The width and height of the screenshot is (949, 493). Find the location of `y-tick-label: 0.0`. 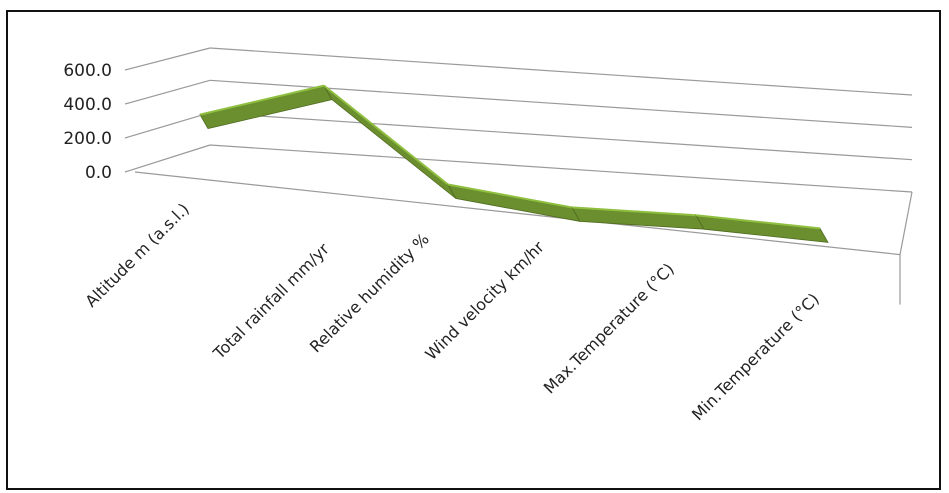

y-tick-label: 0.0 is located at coordinates (98, 173).